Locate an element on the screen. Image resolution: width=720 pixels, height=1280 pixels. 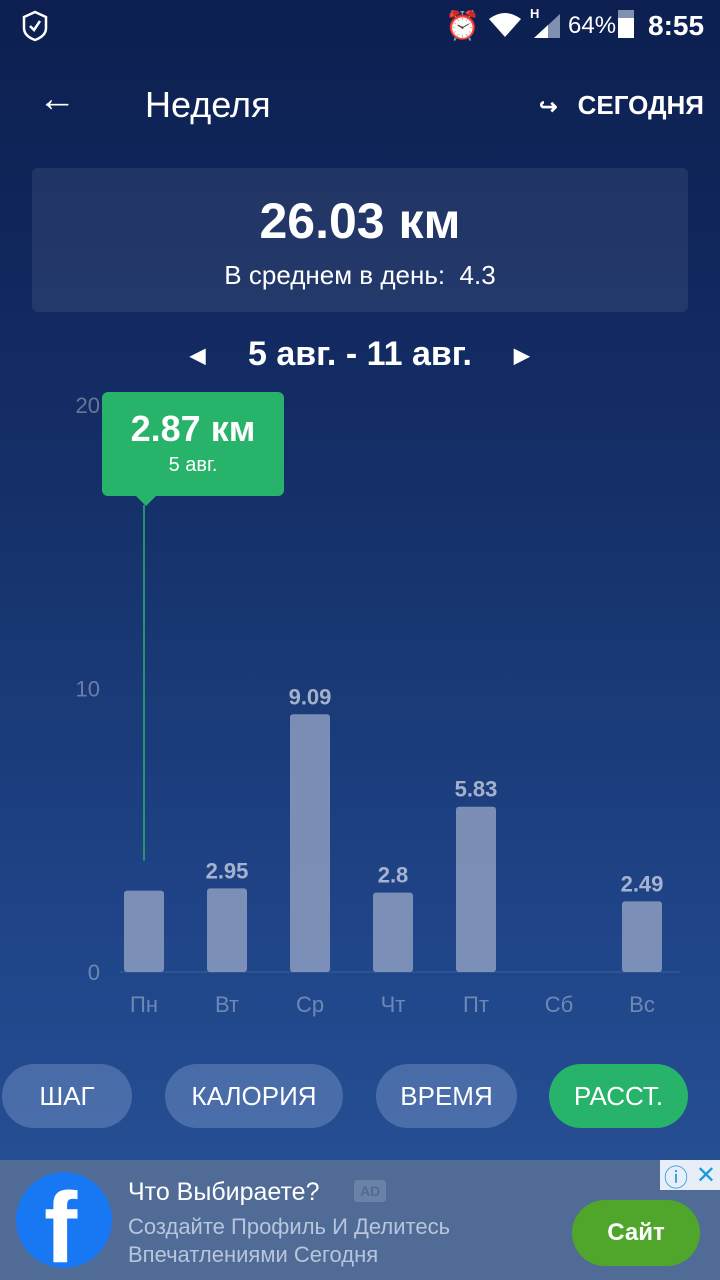
selected-tooltip: 2.87 км 5 авг. is located at coordinates (193, 449).